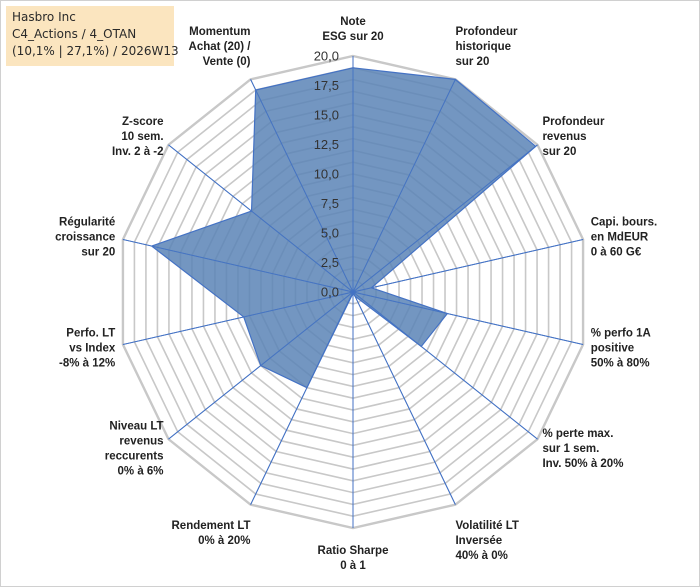 This screenshot has height=587, width=700. What do you see at coordinates (486, 526) in the screenshot?
I see `axis-label-line: Volatilité LT` at bounding box center [486, 526].